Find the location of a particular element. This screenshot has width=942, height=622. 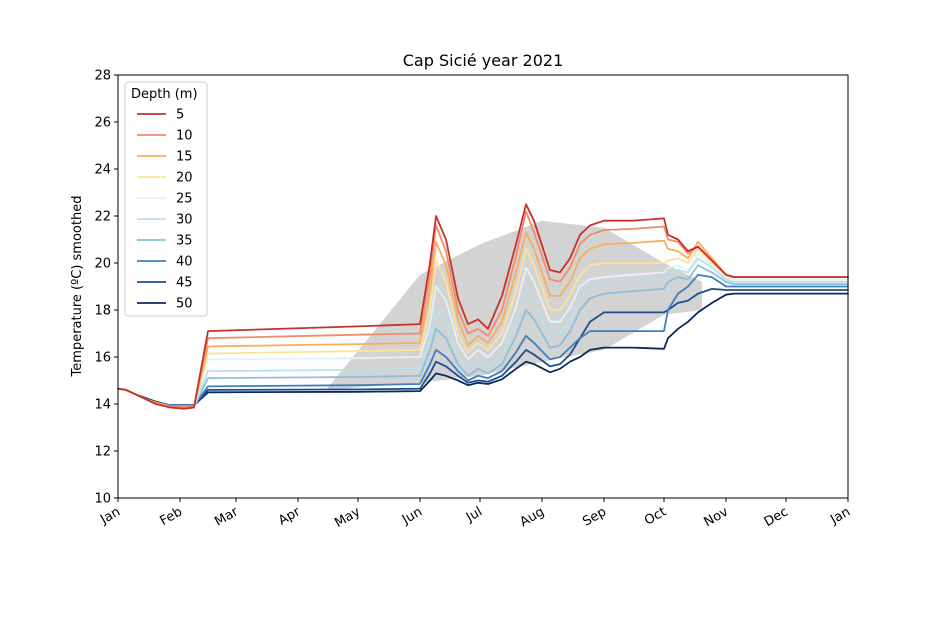

legend-items: 5 10 15 20 25 30 35 40 45 50 is located at coordinates (165, 210).